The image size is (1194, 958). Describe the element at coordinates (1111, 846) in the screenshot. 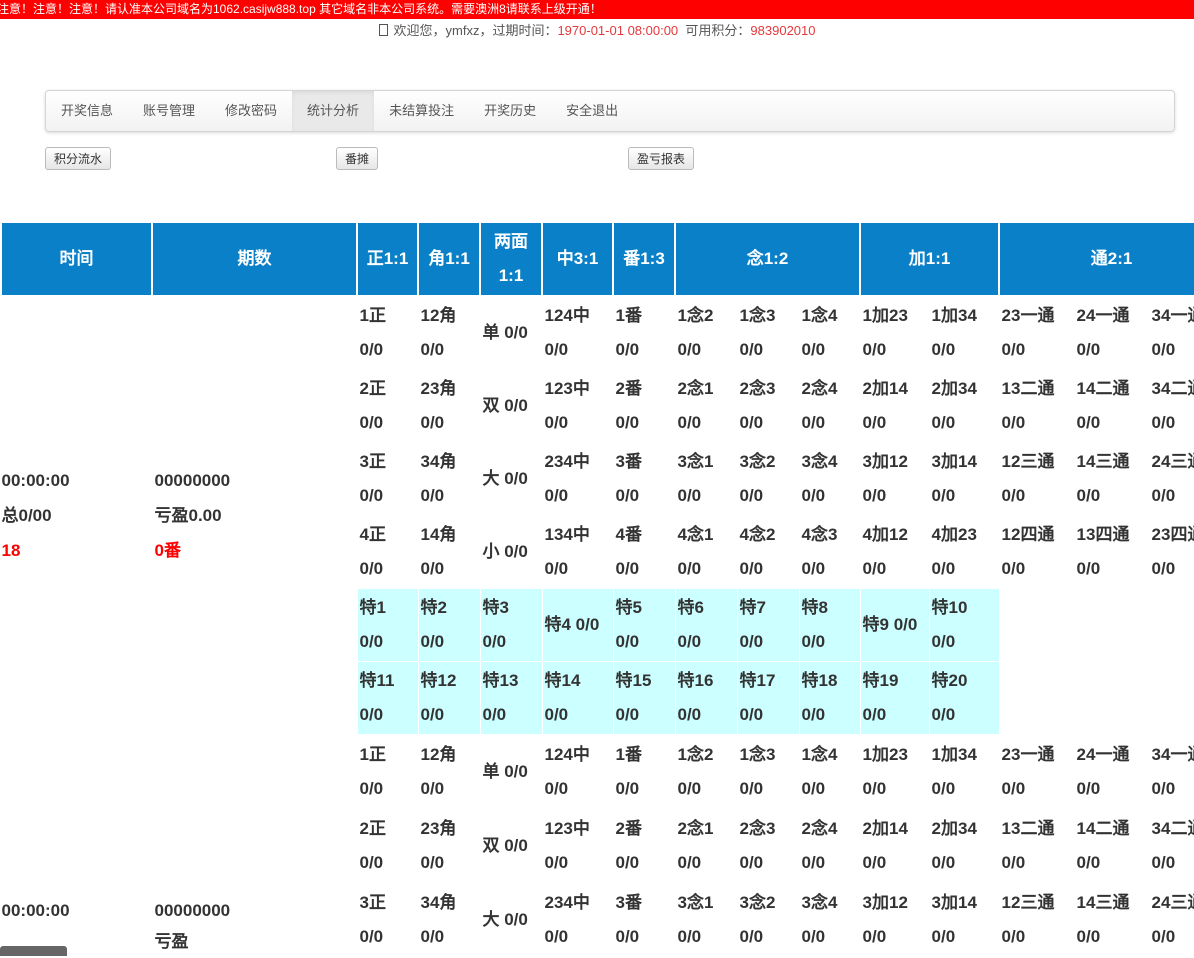

I see `bet-cell: 14二通 0/0` at that location.